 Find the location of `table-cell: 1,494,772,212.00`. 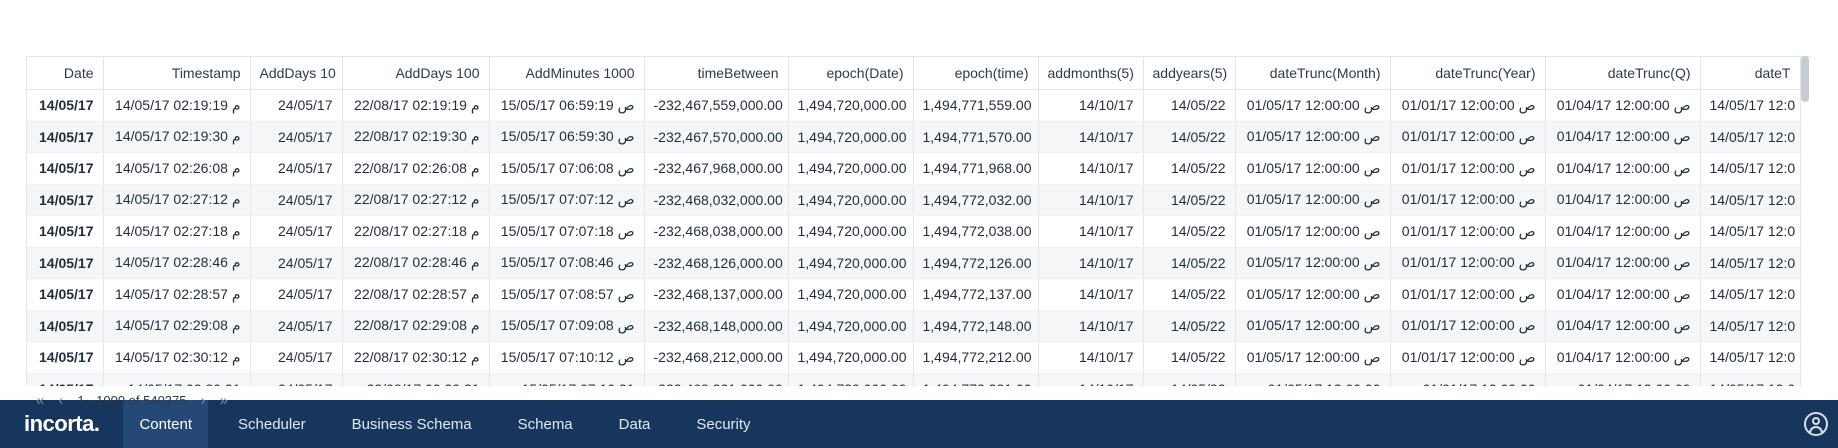

table-cell: 1,494,772,212.00 is located at coordinates (976, 357).